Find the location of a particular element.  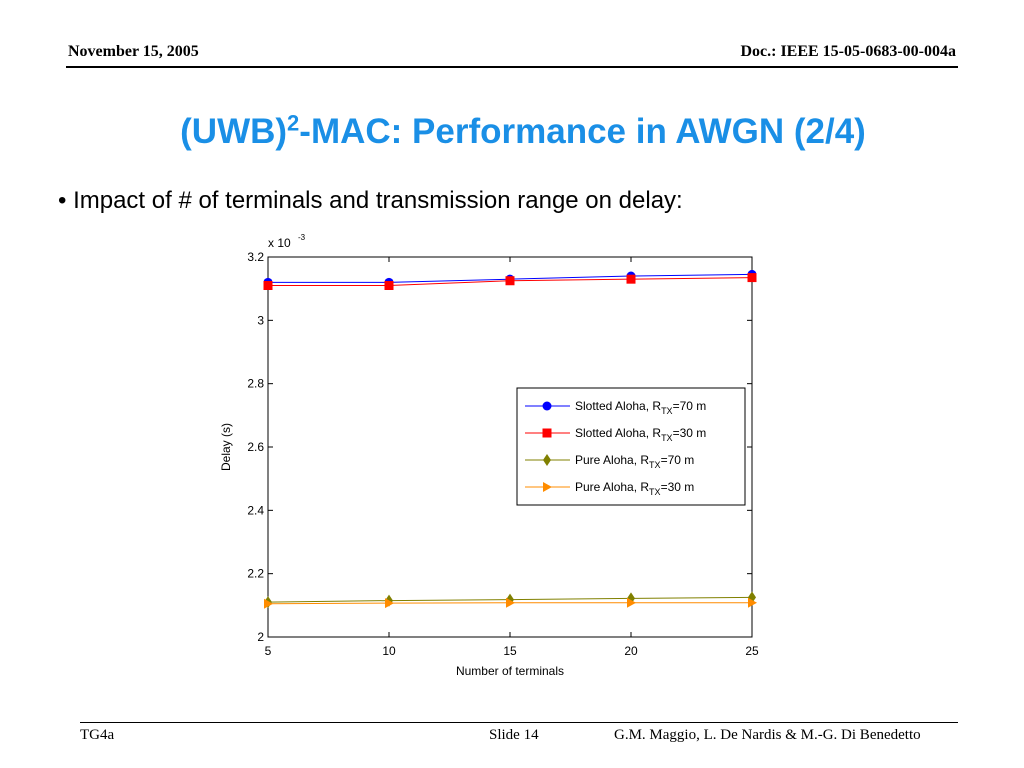

footer-slide-number: Slide 14 is located at coordinates (514, 735).